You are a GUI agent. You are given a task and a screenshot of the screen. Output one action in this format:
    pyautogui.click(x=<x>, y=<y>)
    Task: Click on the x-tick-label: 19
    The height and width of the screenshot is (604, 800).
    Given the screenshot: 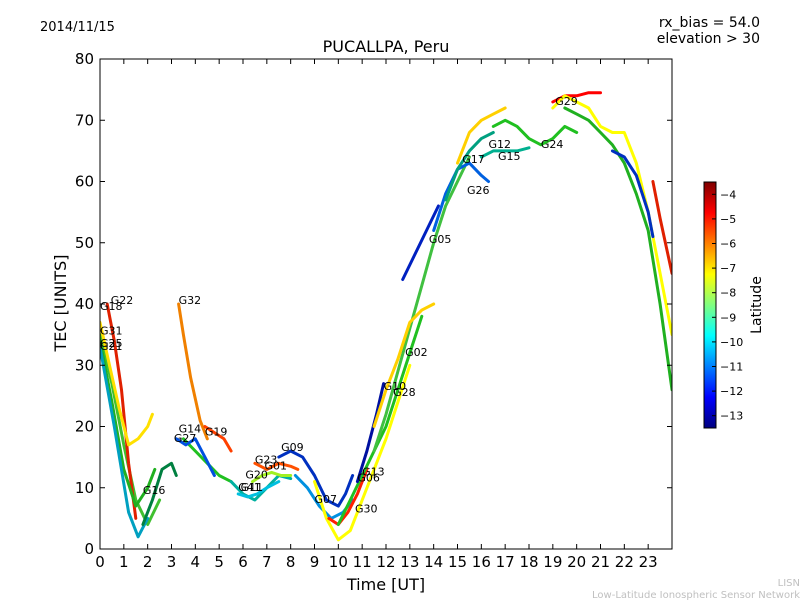 What is the action you would take?
    pyautogui.click(x=552, y=562)
    